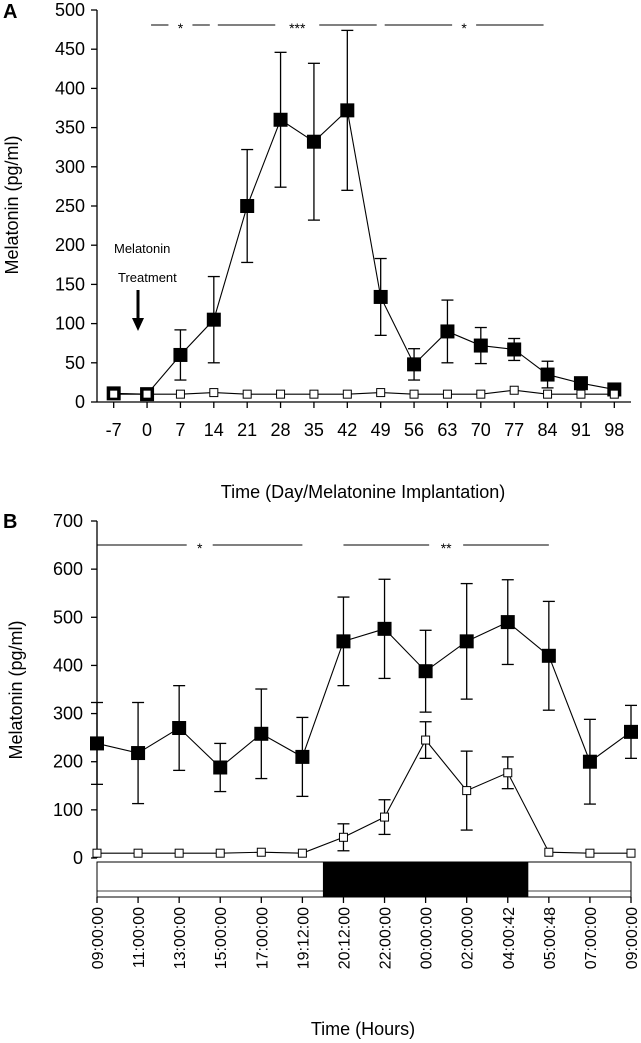  Describe the element at coordinates (364, 695) in the screenshot. I see `panel-b-series-treated-line` at that location.